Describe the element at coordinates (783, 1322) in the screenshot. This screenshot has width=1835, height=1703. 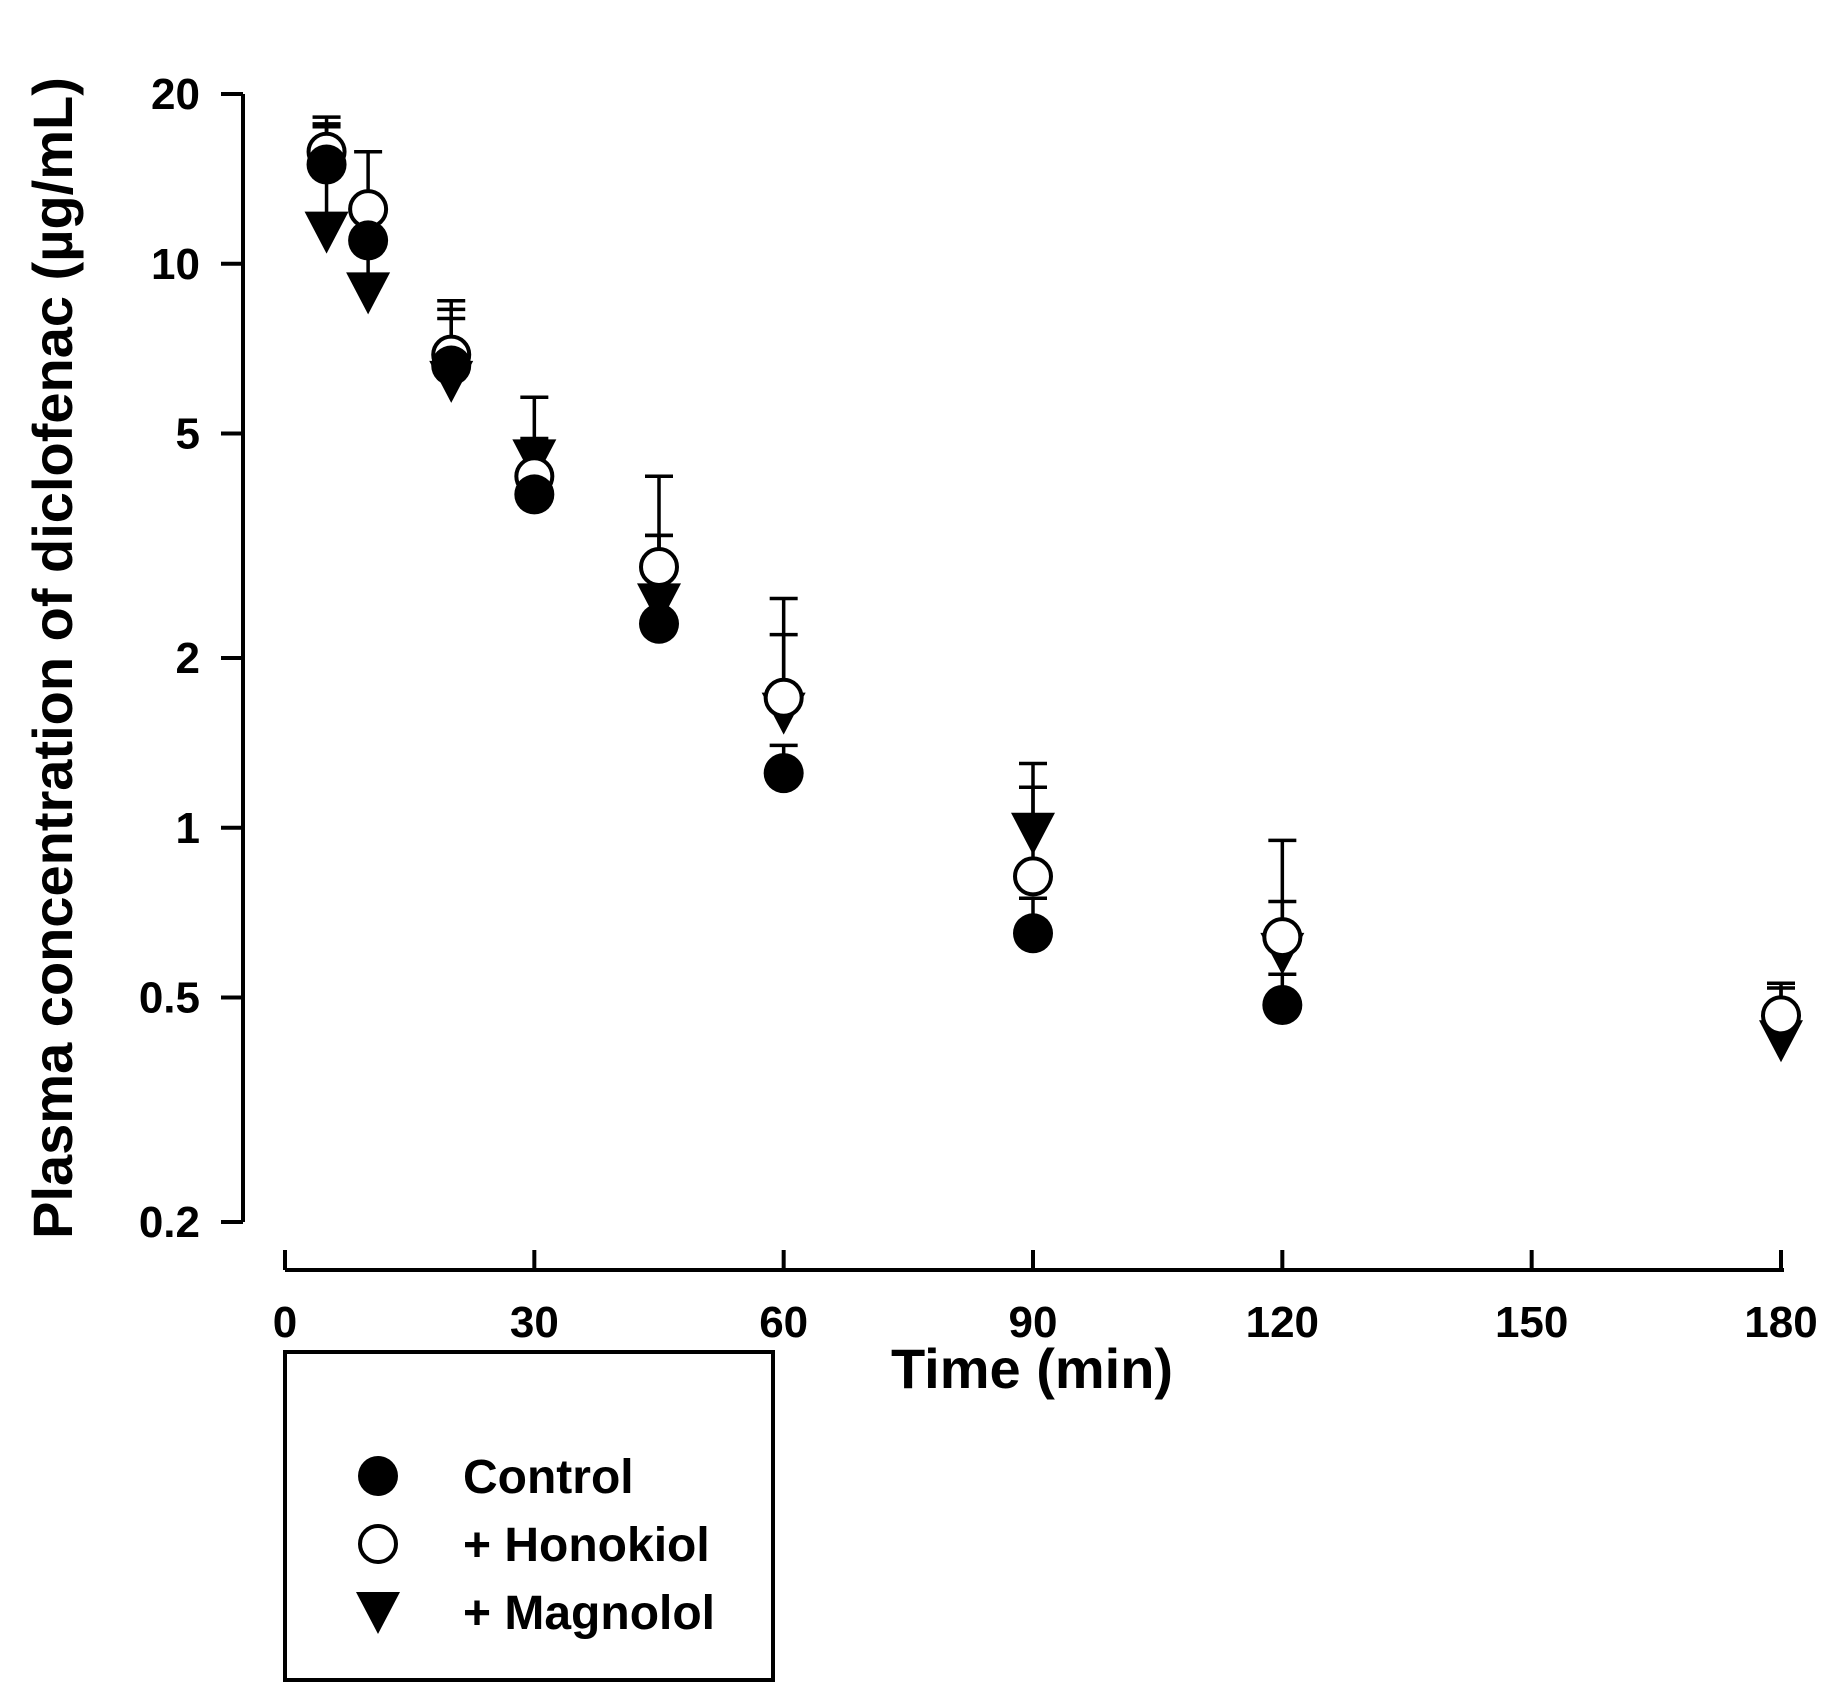
I see `x-tick-label: 60` at that location.